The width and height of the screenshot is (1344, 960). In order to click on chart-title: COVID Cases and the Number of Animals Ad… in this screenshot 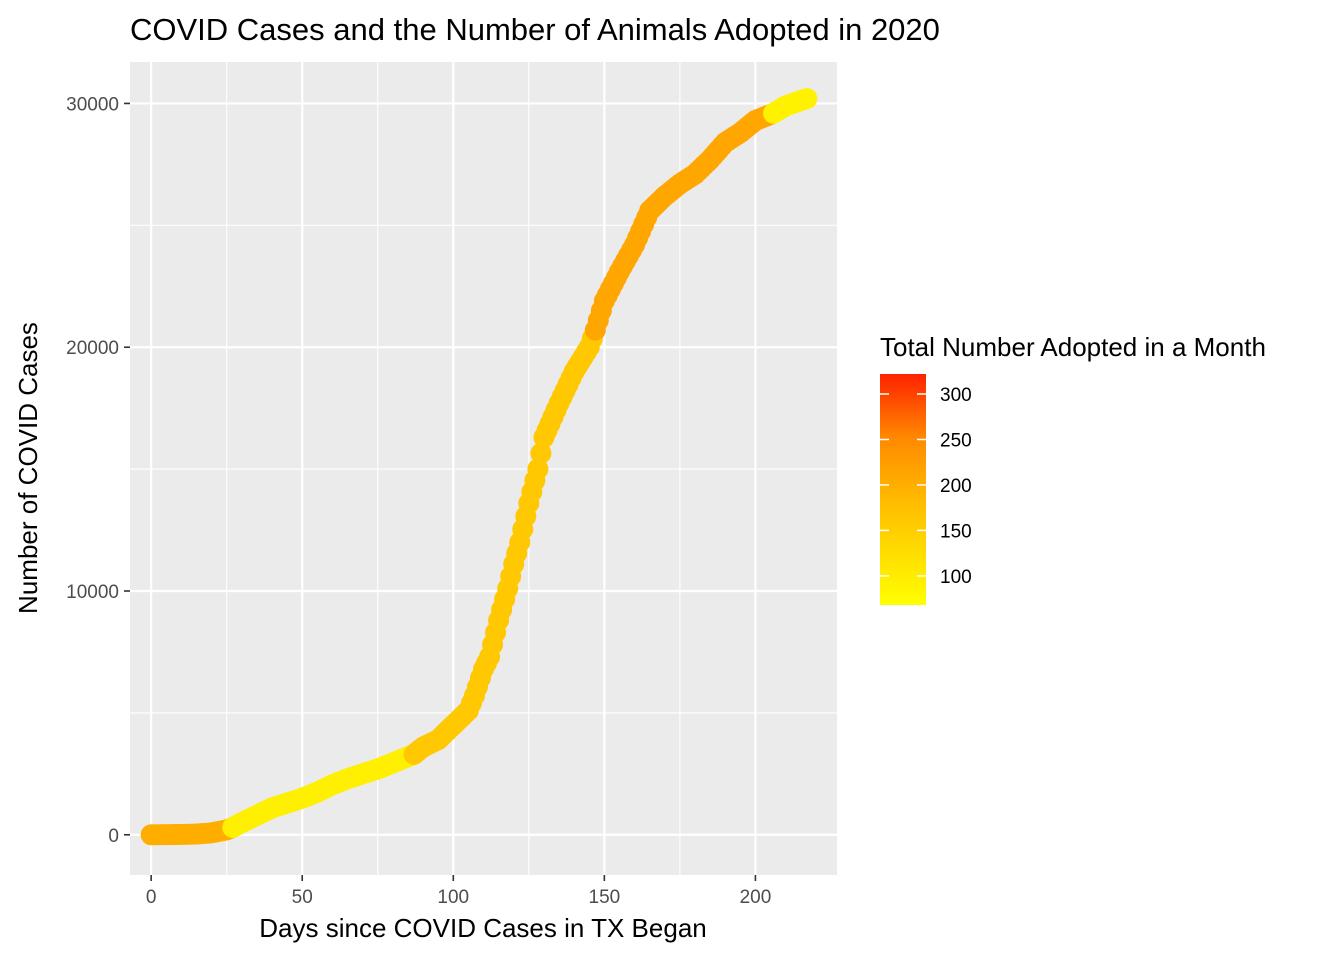, I will do `click(535, 29)`.